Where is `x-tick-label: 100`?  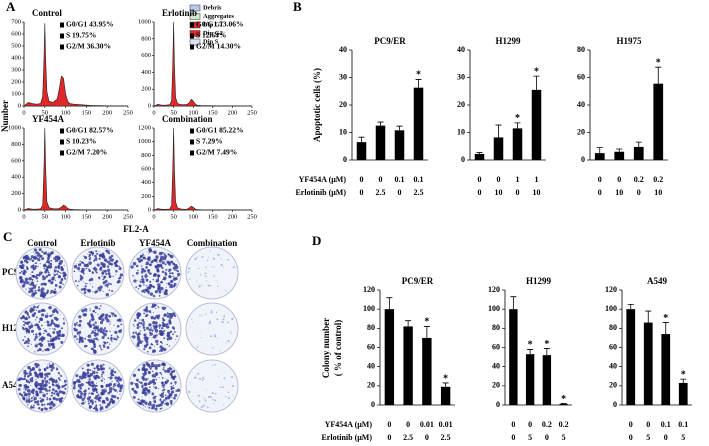 x-tick-label: 100 is located at coordinates (193, 112).